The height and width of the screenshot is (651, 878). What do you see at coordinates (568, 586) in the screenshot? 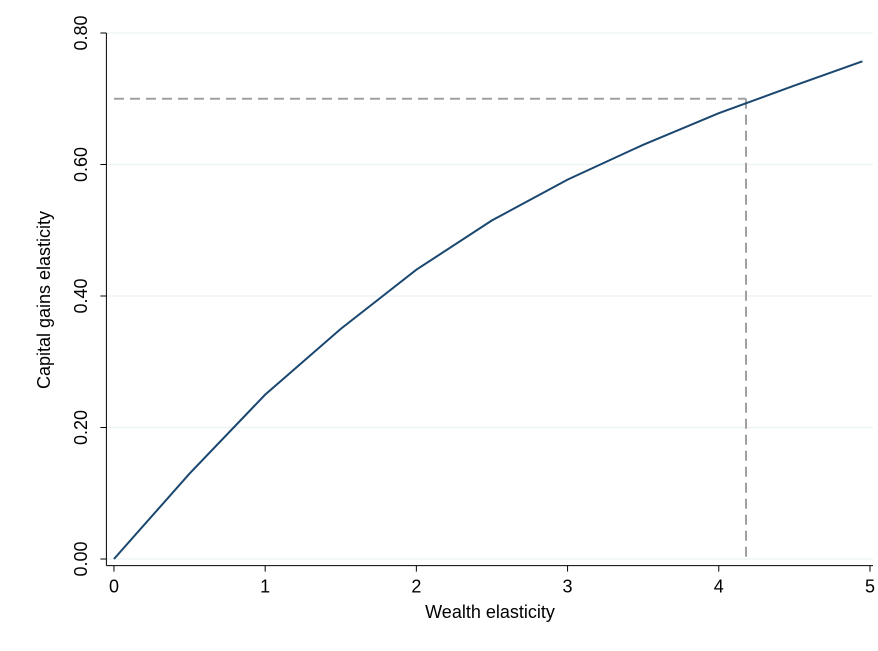
I see `x-tick-label: 3` at bounding box center [568, 586].